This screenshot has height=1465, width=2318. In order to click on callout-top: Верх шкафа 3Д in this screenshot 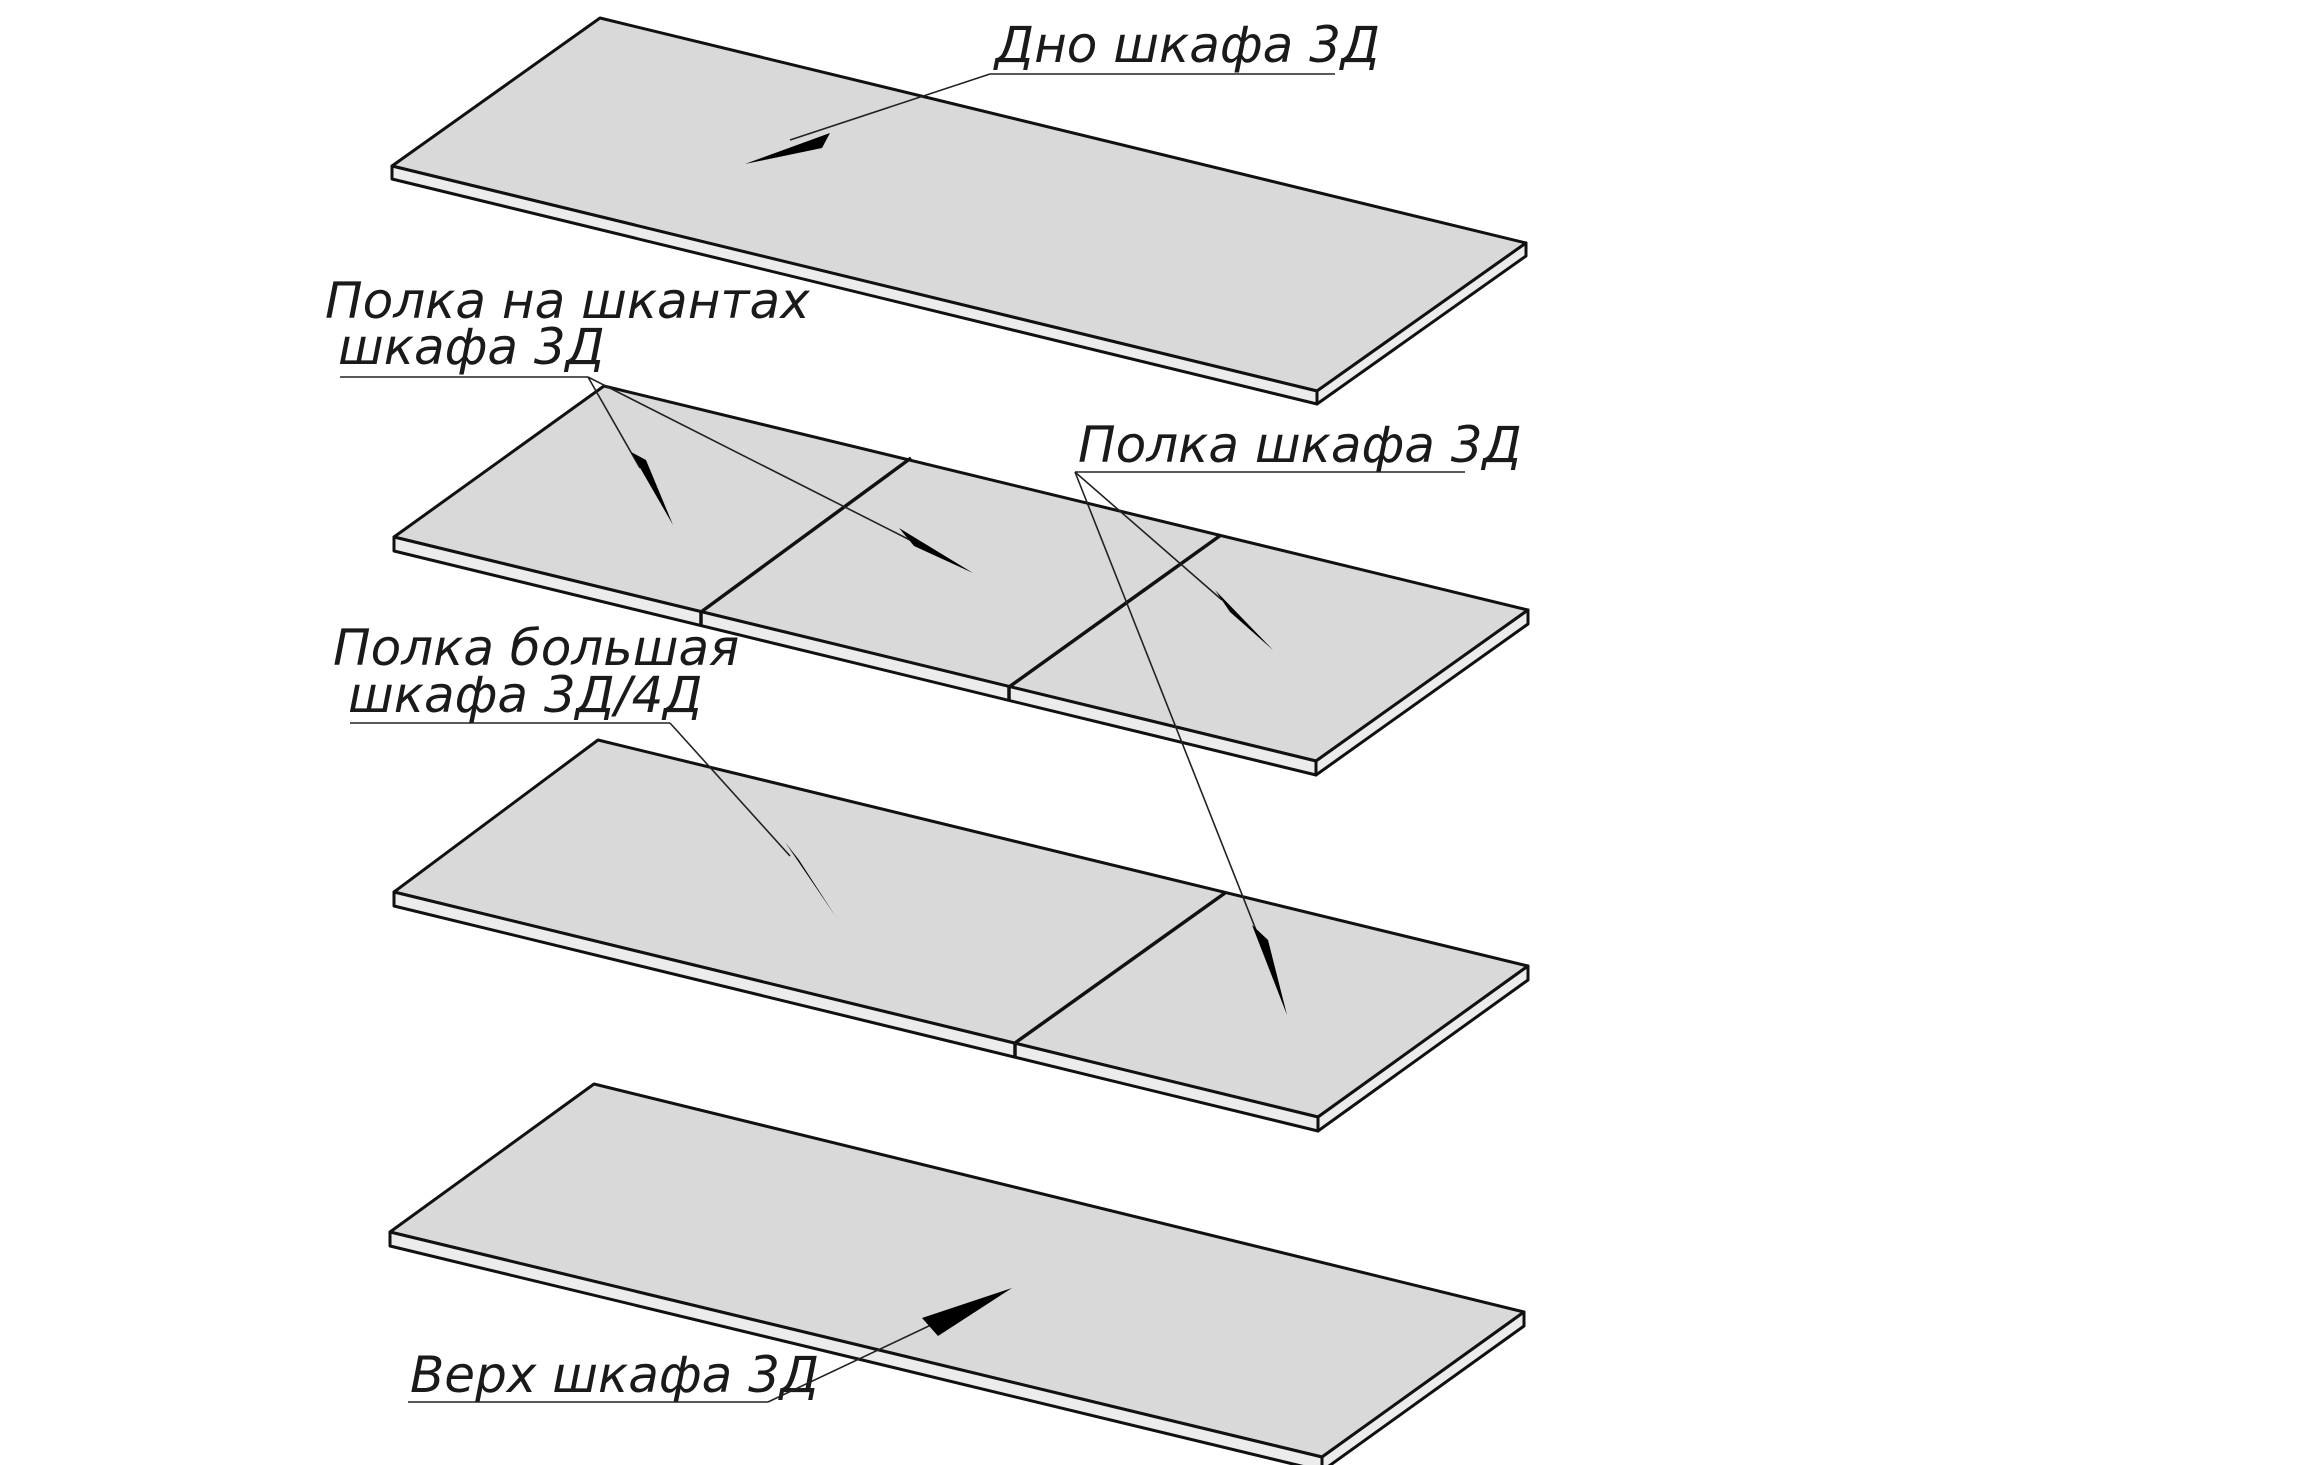, I will do `click(710, 1346)`.